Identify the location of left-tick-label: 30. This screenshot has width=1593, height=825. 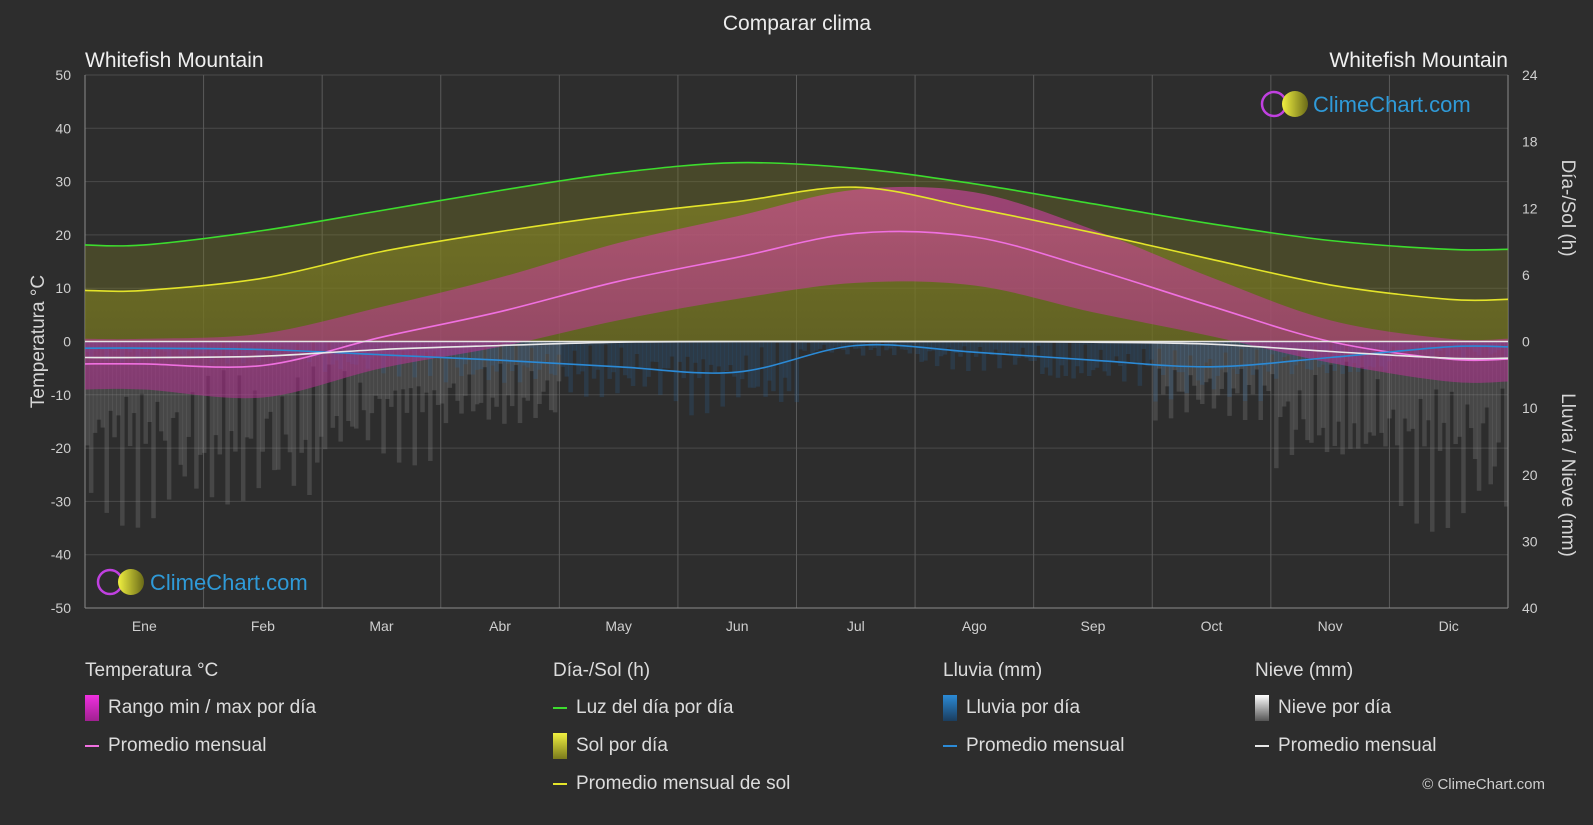
(63, 182).